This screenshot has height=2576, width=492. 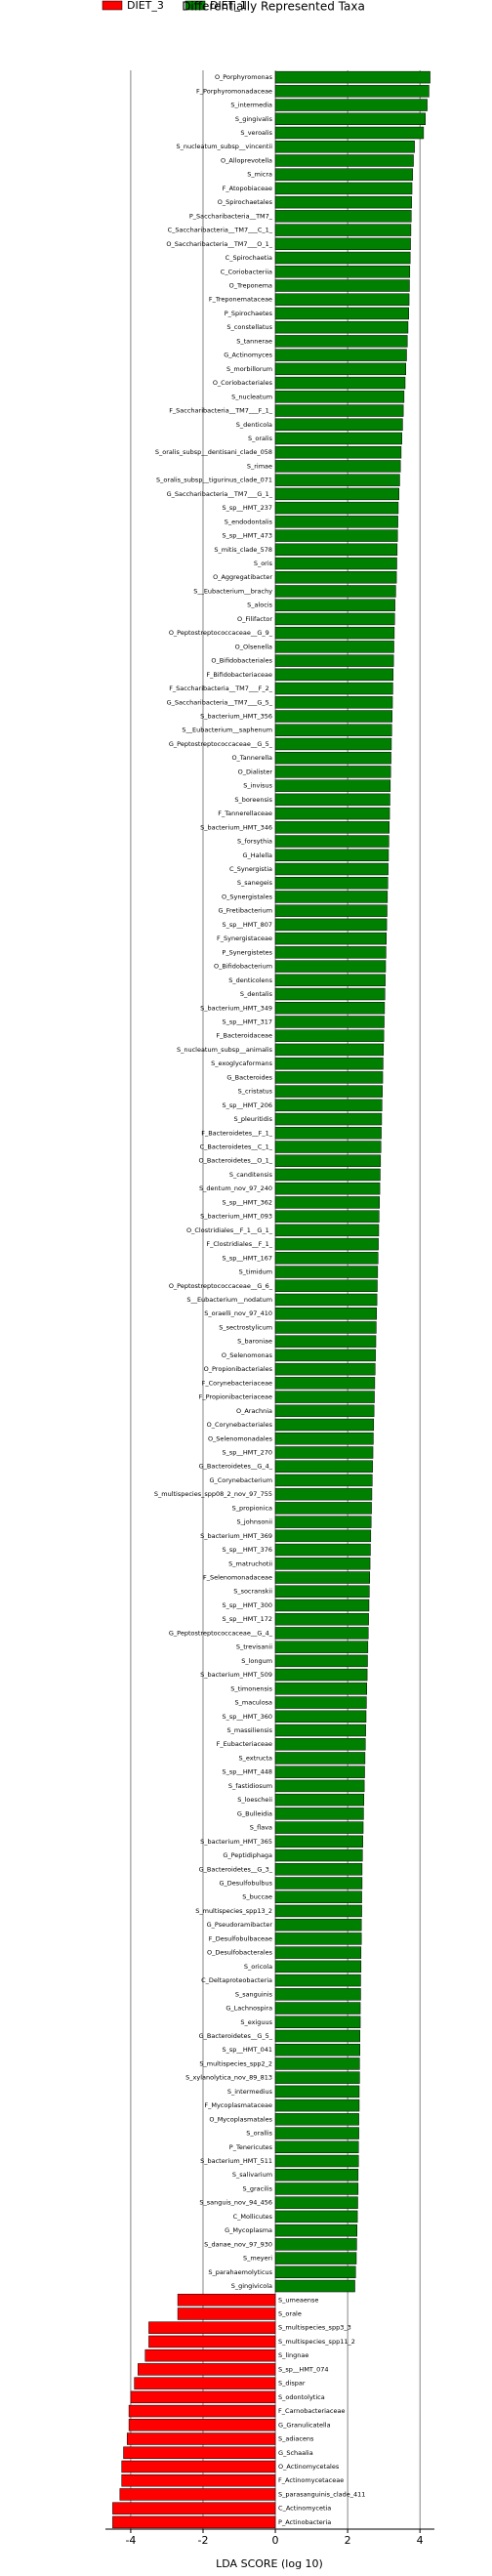 What do you see at coordinates (303, 2369) in the screenshot?
I see `bar-label: S_sp__HMT_074` at bounding box center [303, 2369].